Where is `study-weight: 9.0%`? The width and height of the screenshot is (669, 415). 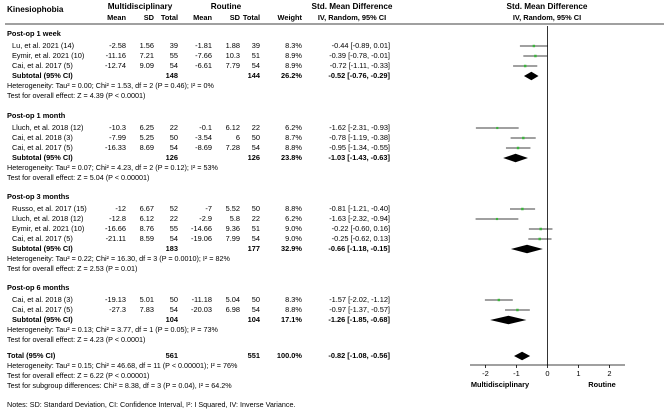 study-weight: 9.0% is located at coordinates (293, 238).